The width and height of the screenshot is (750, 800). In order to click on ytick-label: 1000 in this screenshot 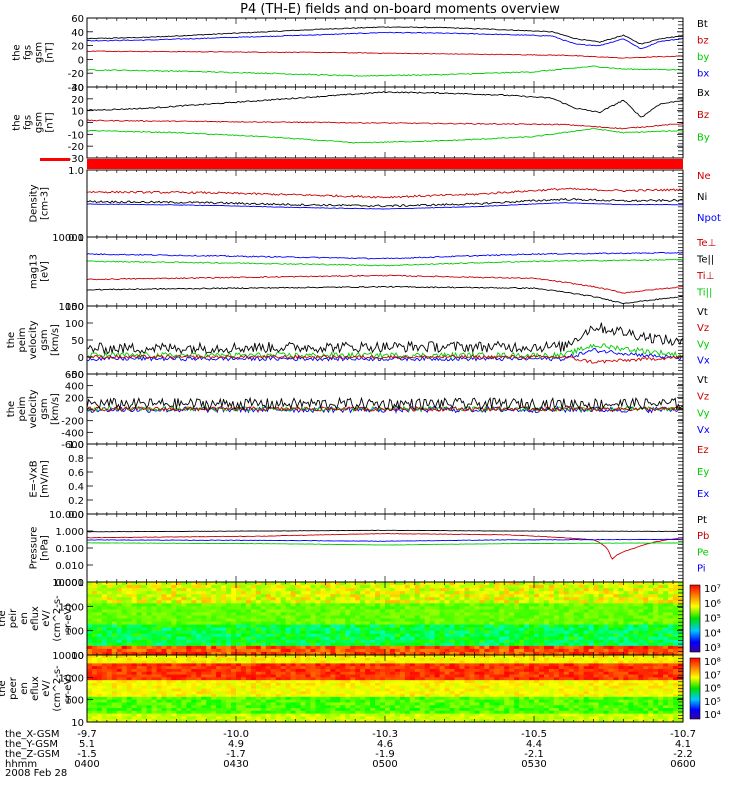, I will do `click(71, 607)`.